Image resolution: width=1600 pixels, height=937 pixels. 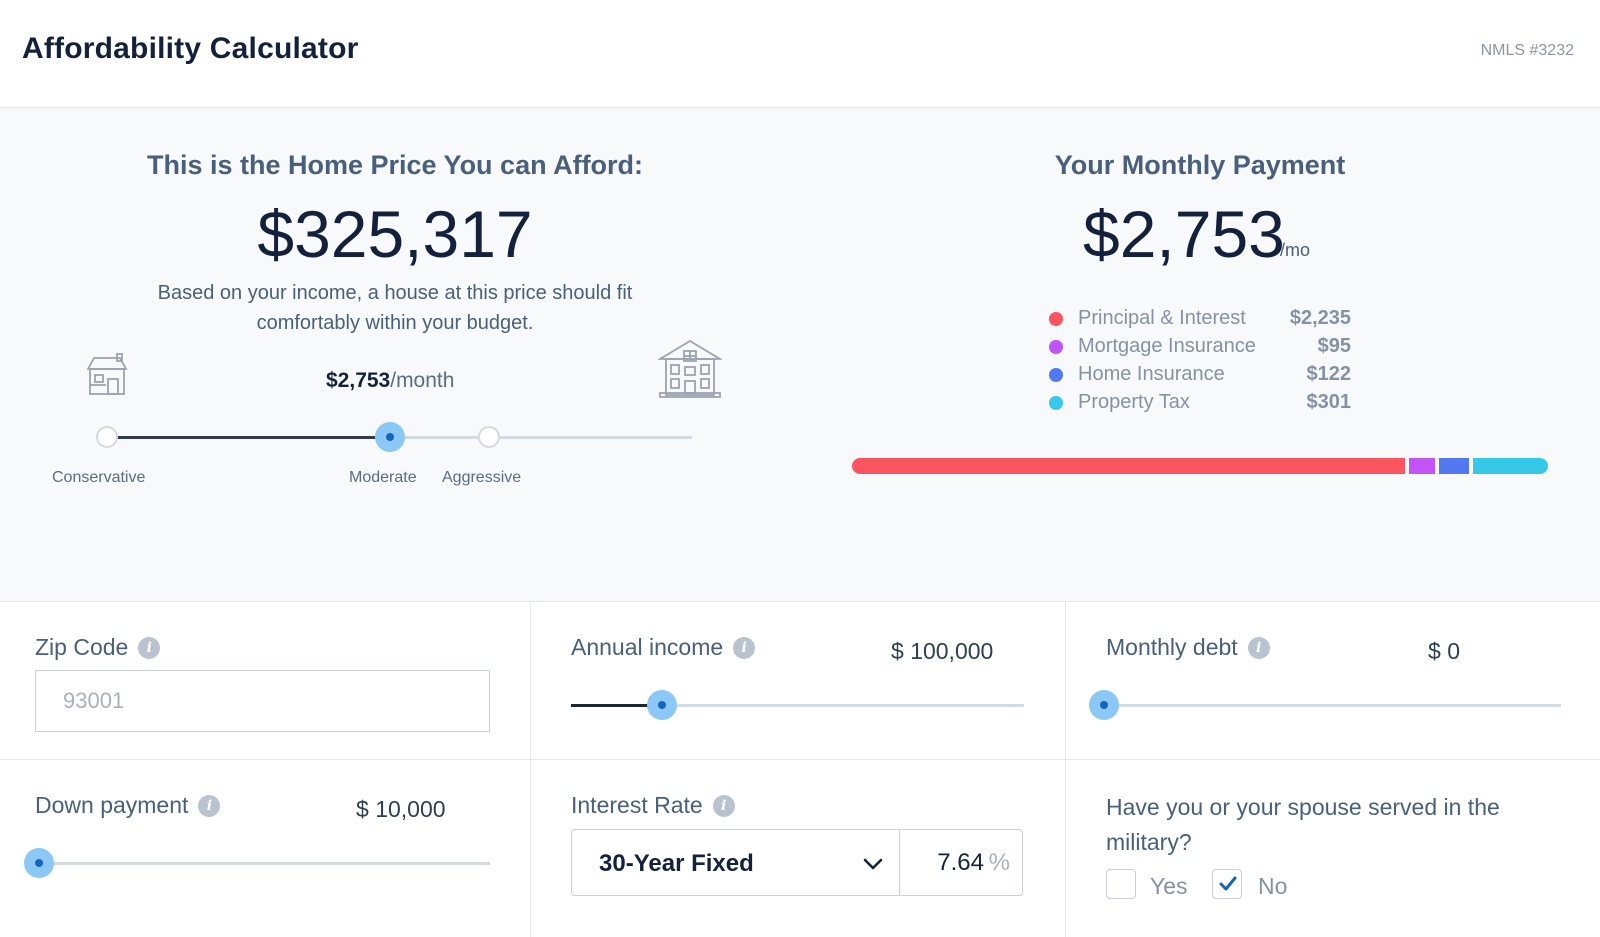 I want to click on down-payment-slider-track, so click(x=264, y=863).